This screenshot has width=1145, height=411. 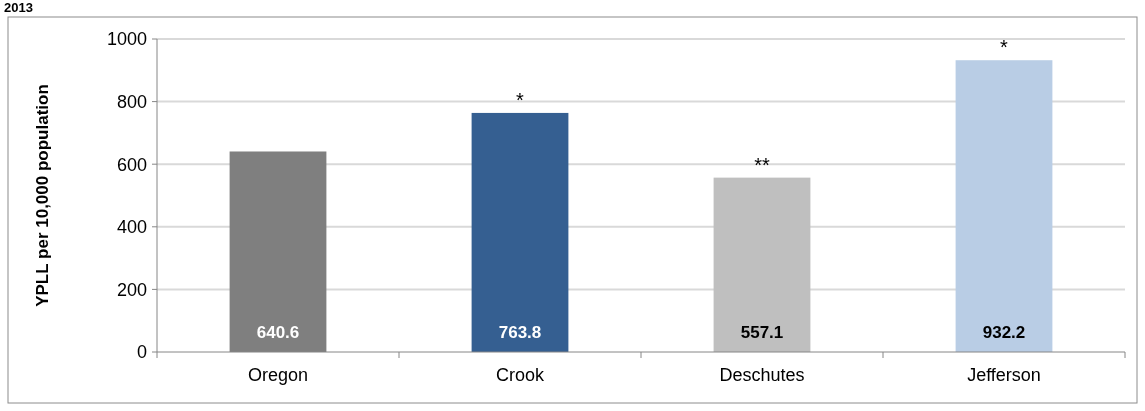 What do you see at coordinates (42, 195) in the screenshot?
I see `y-axis-title: YPLL per 10,000 population` at bounding box center [42, 195].